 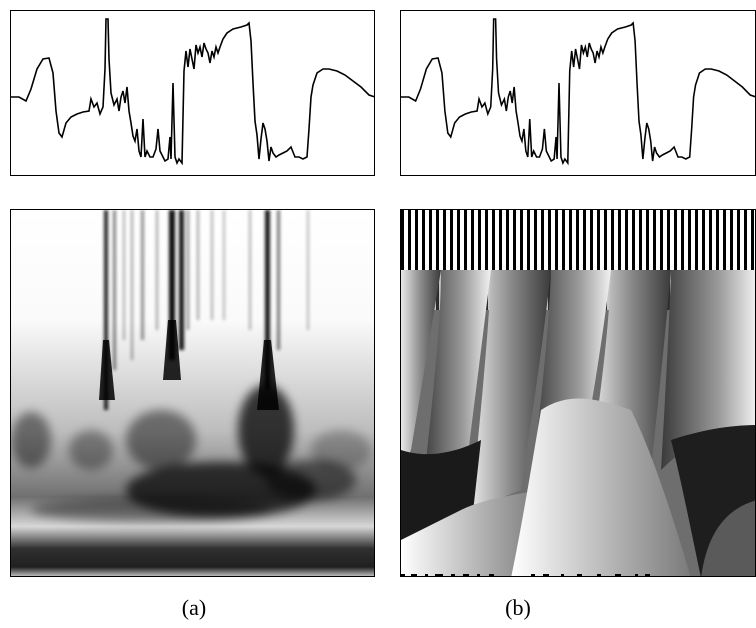 I want to click on signal-plot-b, so click(x=578, y=93).